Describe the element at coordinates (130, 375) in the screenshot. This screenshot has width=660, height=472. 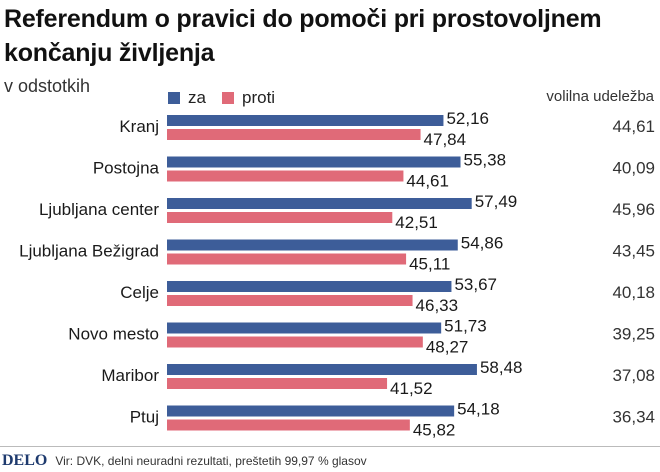
I see `category-label: Maribor` at that location.